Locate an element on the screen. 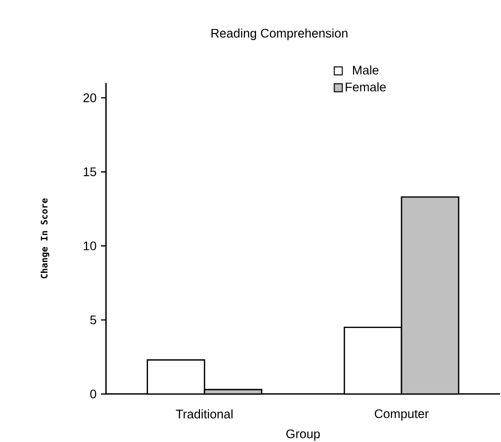 The height and width of the screenshot is (442, 501). y-tick-label: 10 is located at coordinates (90, 245).